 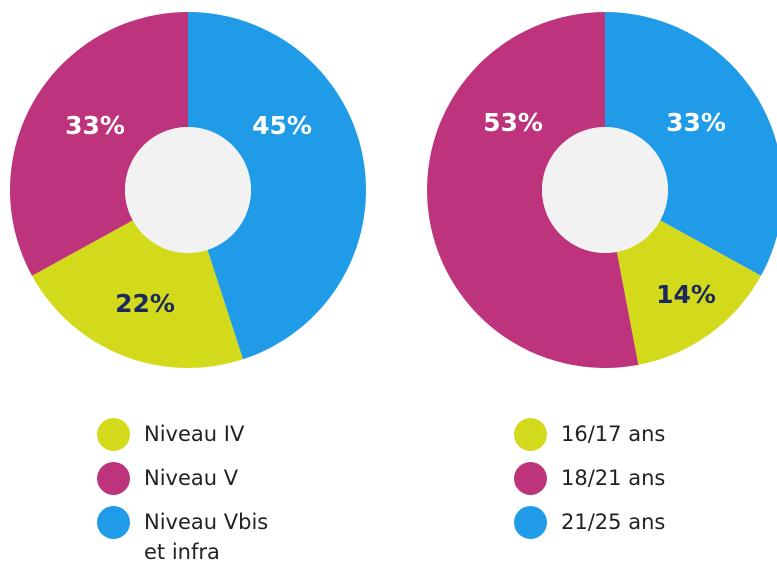 I want to click on legend-label: Niveau Vbis et infra, so click(x=206, y=536).